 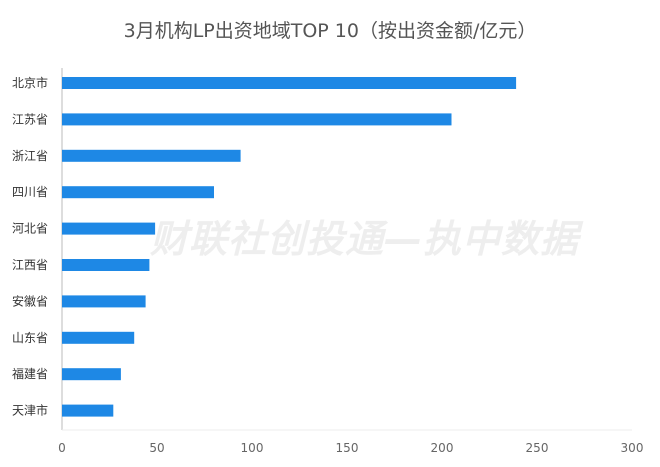 I want to click on x-tick-label-2: 100, so click(x=252, y=448).